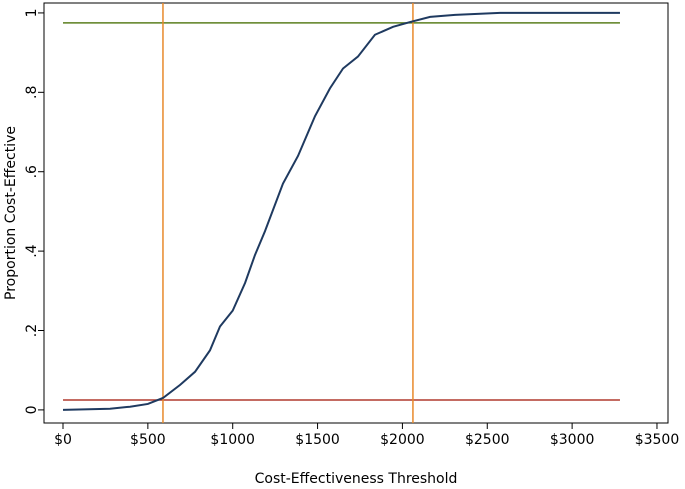  What do you see at coordinates (402, 440) in the screenshot?
I see `x-tick-label: $2000` at bounding box center [402, 440].